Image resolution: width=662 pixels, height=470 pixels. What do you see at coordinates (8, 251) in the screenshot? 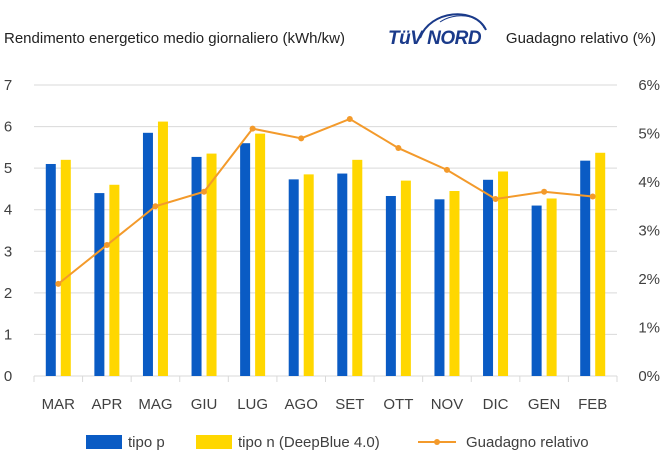
I see `y-tick-label: 3` at bounding box center [8, 251].